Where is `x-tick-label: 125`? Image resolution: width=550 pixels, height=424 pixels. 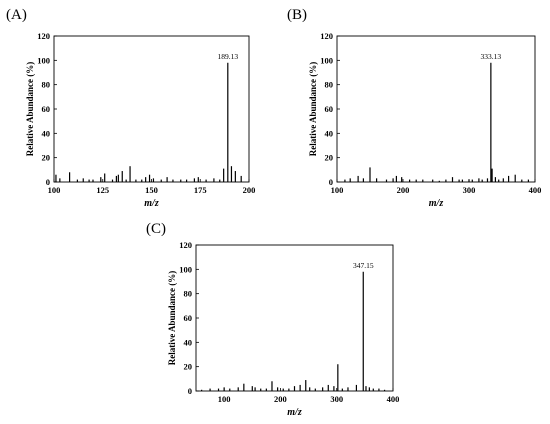 x-tick-label: 125 is located at coordinates (102, 190).